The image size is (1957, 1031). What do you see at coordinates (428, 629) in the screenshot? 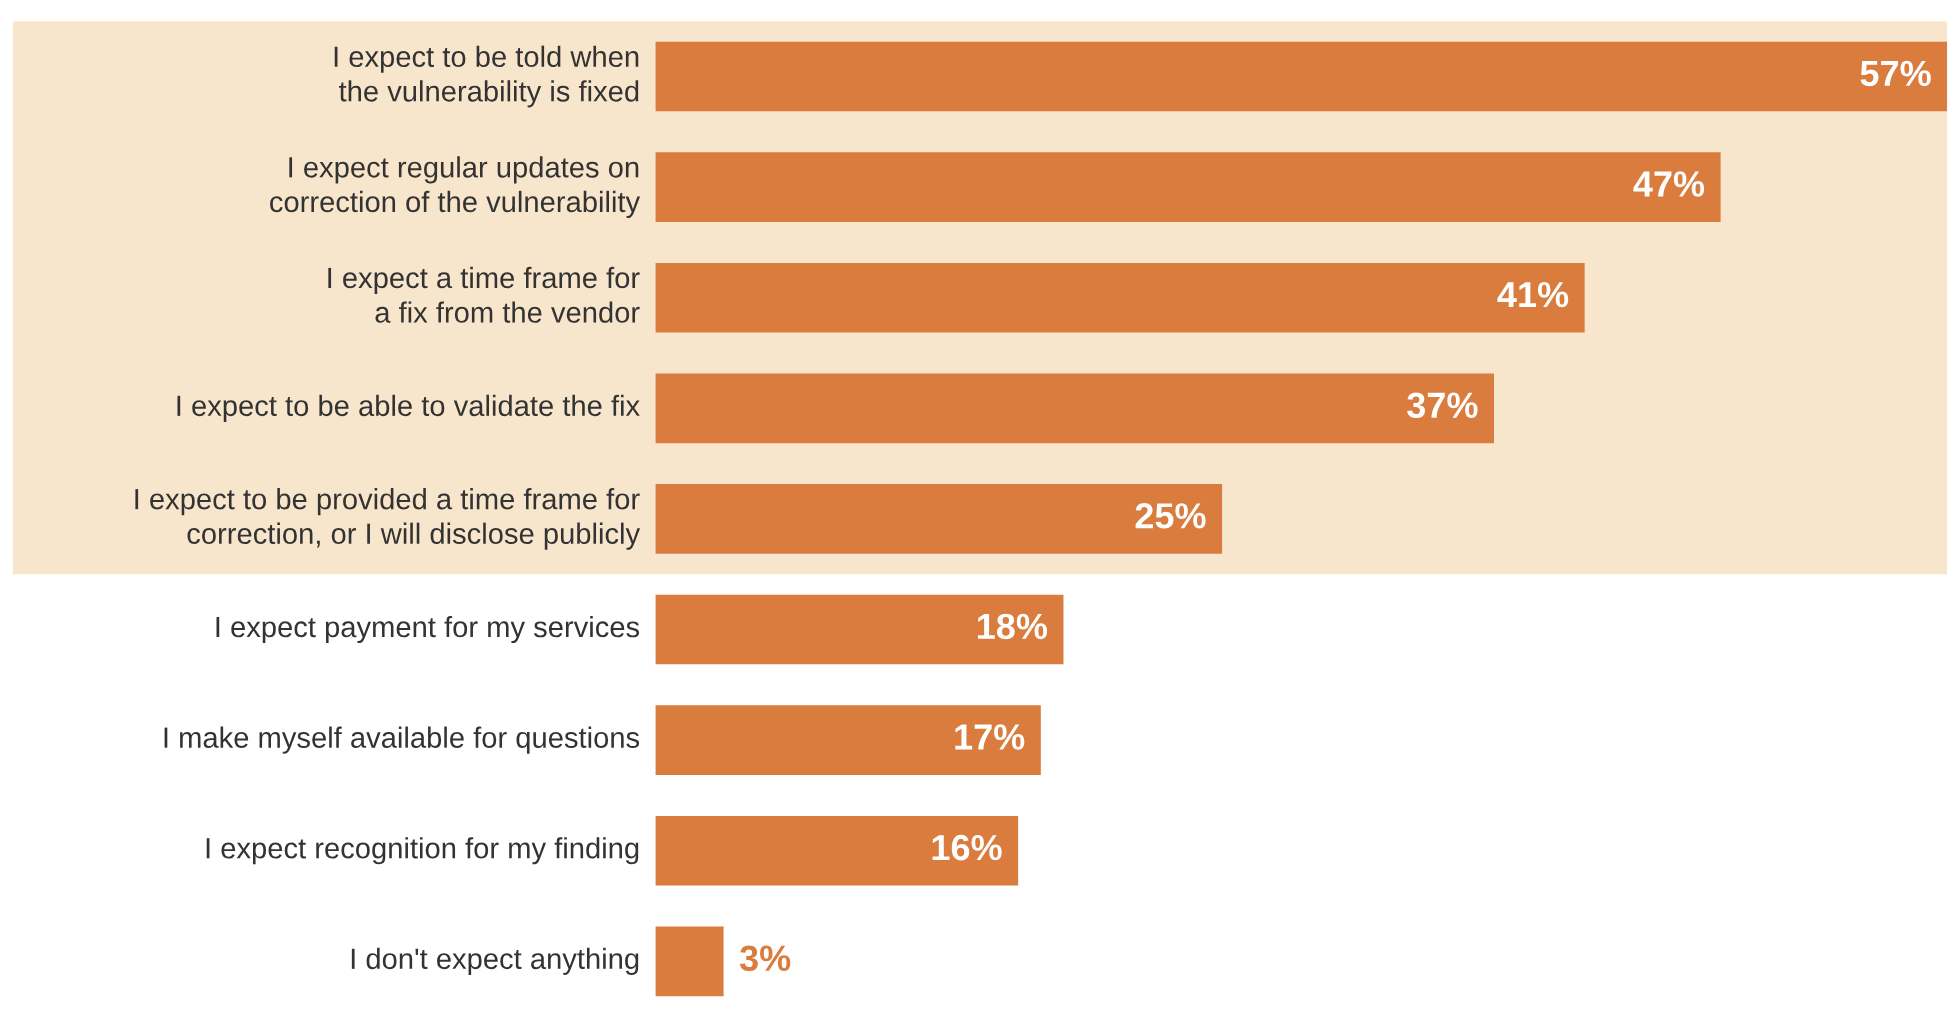
I see `y-tick-label: I expect payment for my services` at bounding box center [428, 629].